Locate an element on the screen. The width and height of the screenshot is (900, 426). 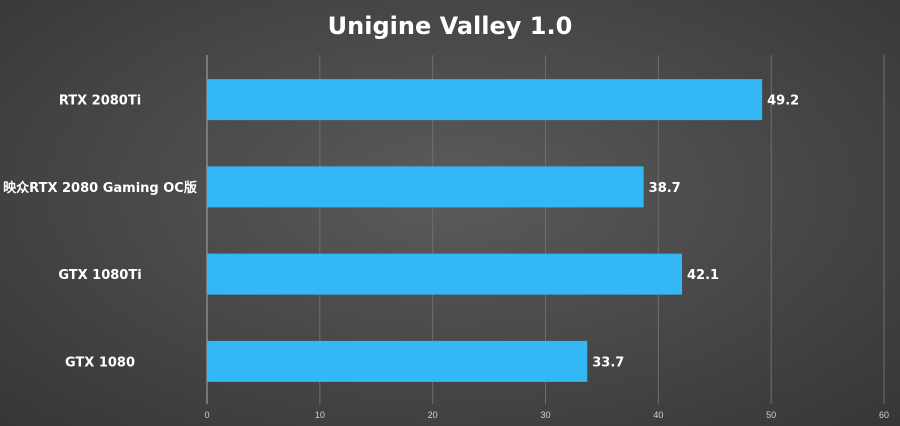
category-label: GTX 1080Ti is located at coordinates (99, 275).